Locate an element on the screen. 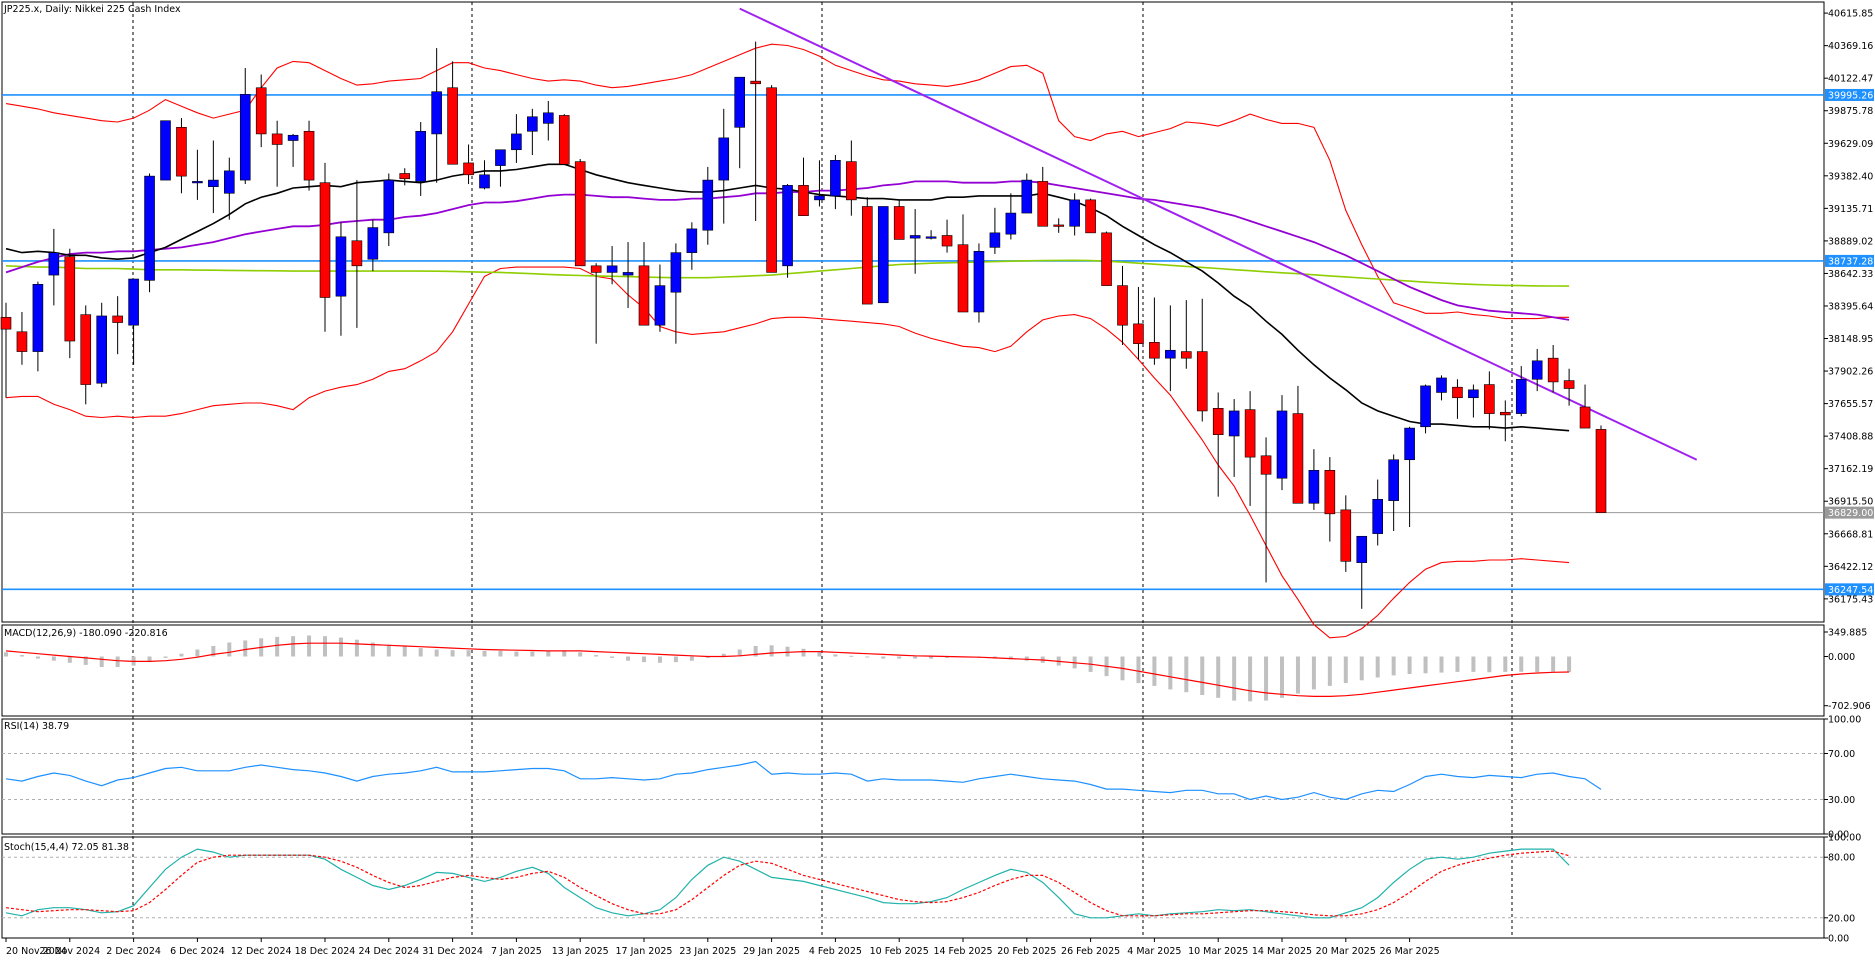  price-tick-label: 39382.40 is located at coordinates (1850, 176).